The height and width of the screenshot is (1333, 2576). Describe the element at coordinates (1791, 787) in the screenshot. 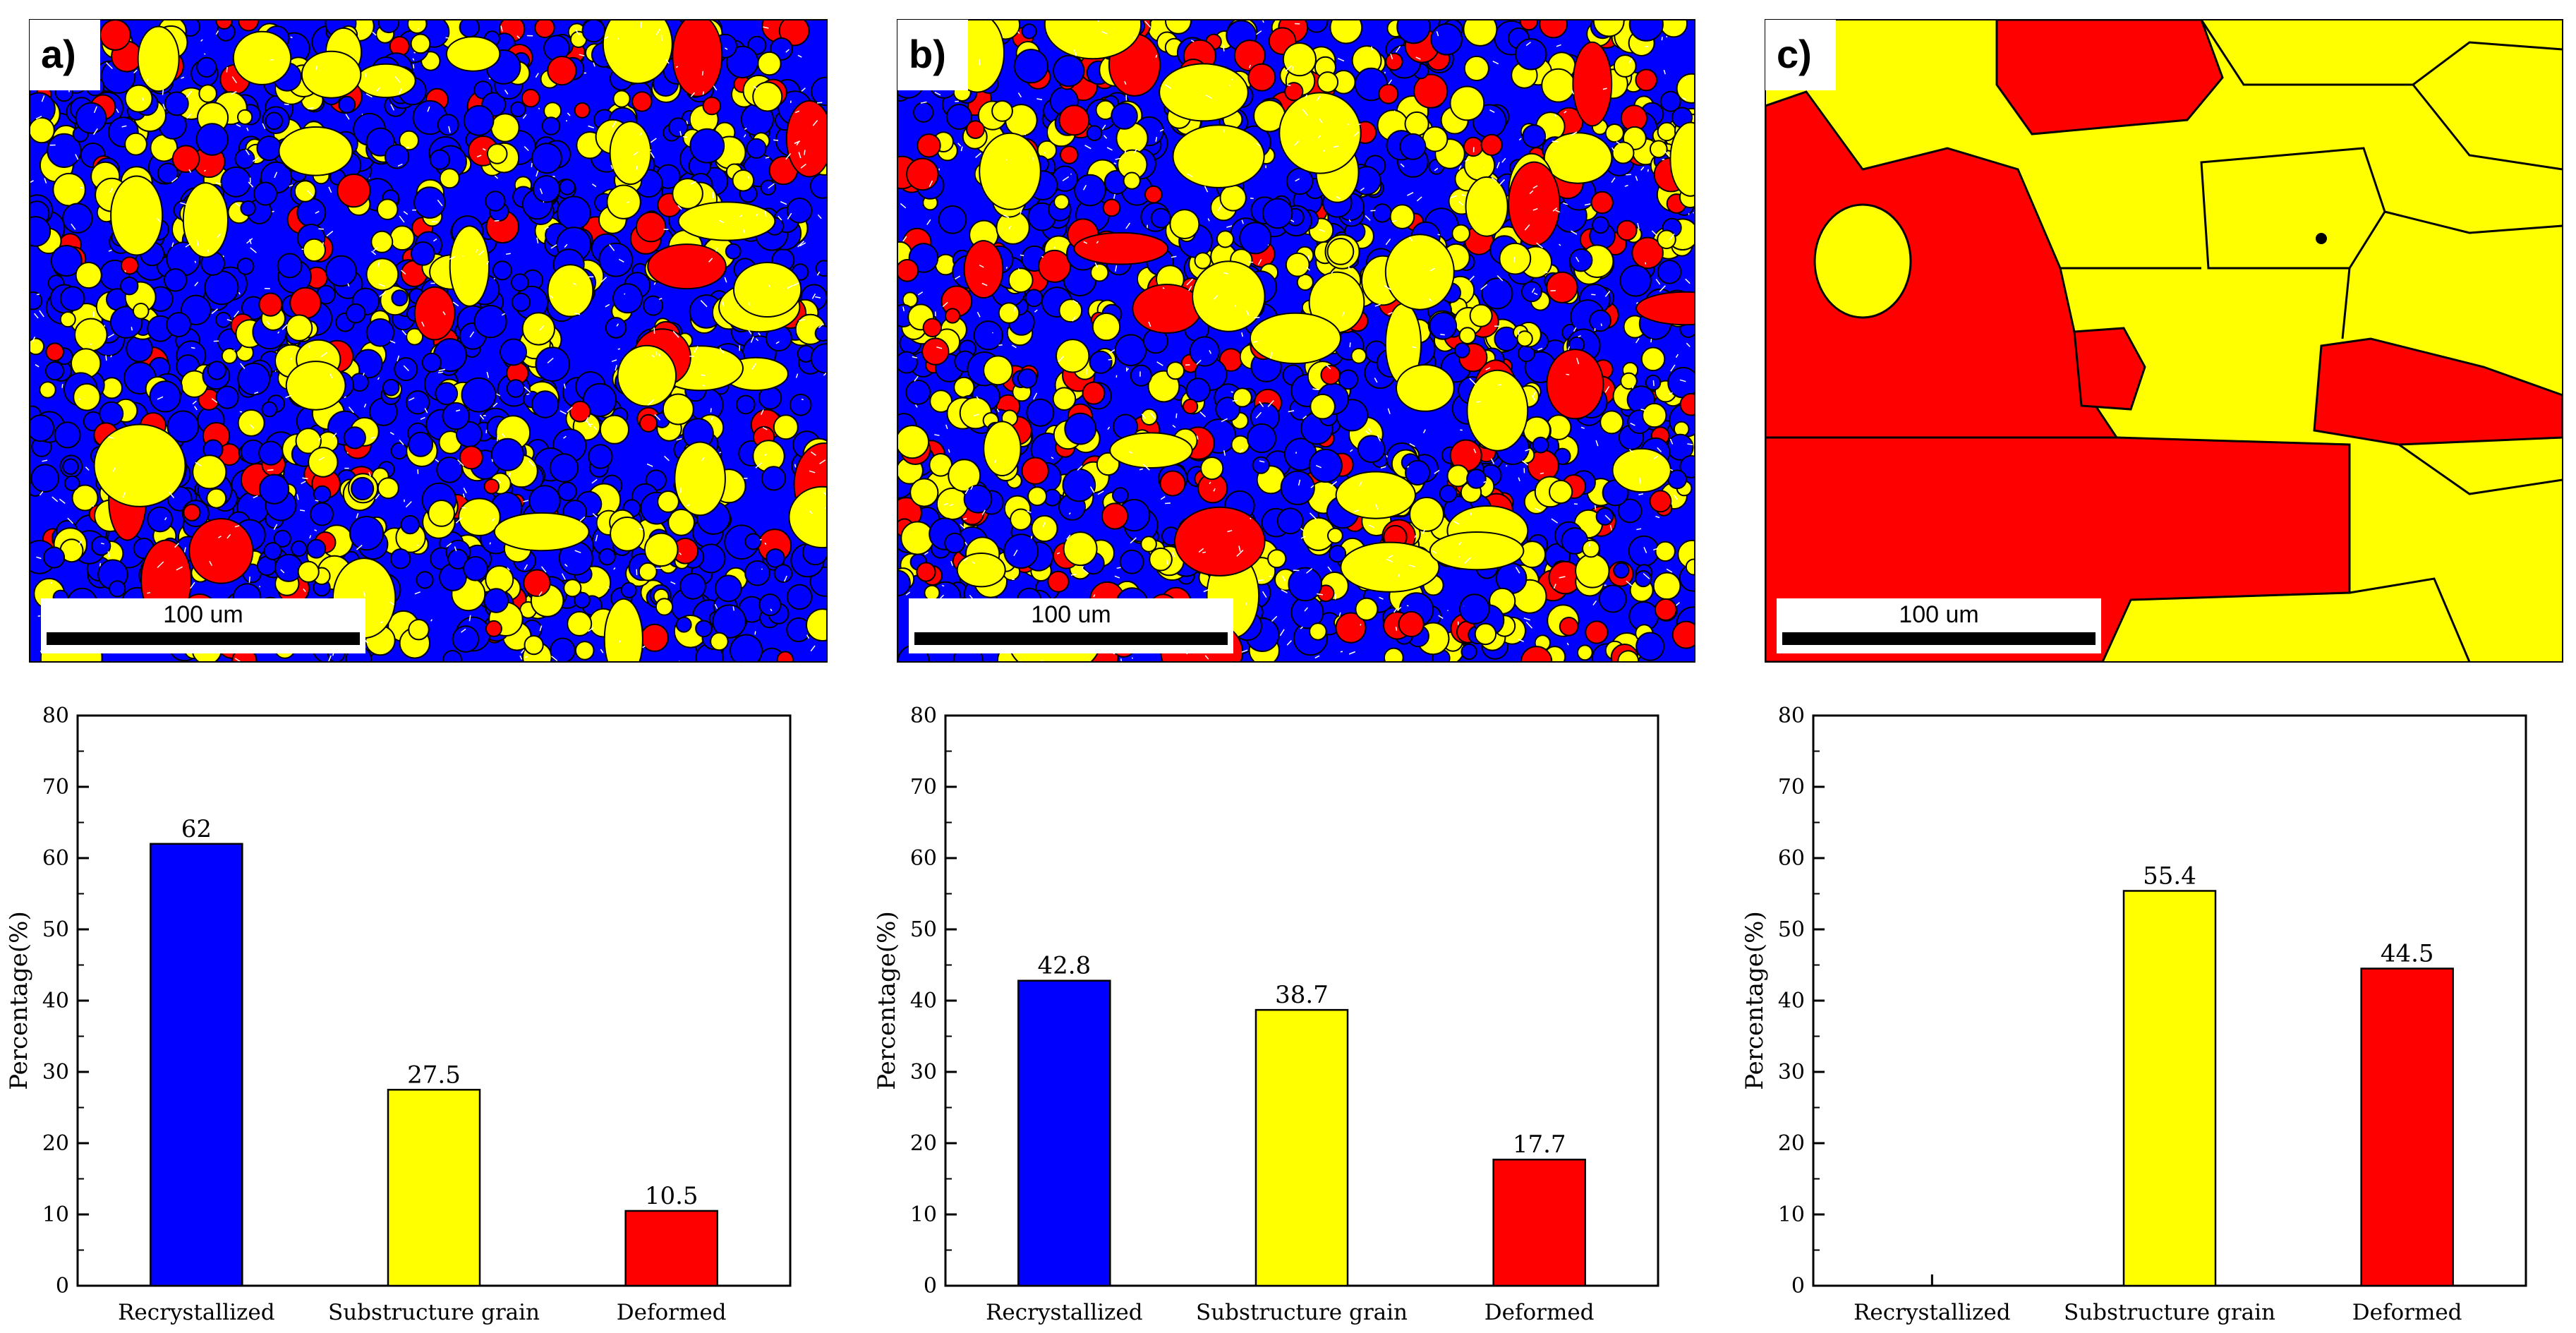

I see `y-tick-label: 70` at that location.